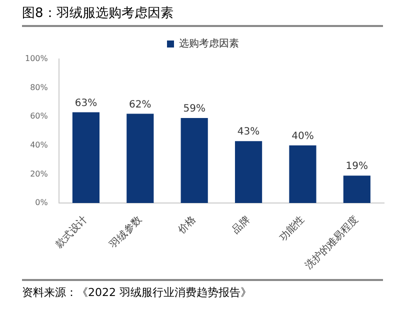 This screenshot has height=325, width=405. I want to click on data-label: 59%, so click(194, 109).